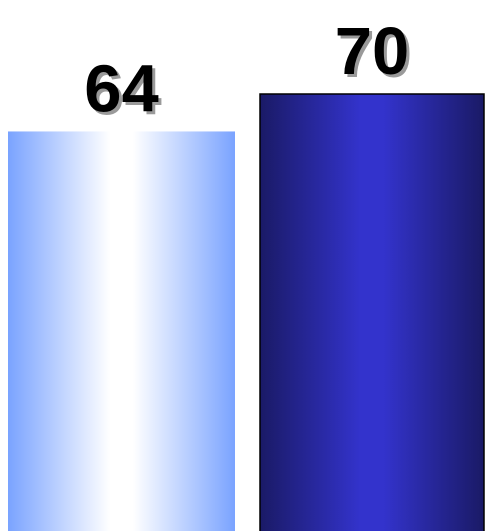 This screenshot has width=485, height=531. What do you see at coordinates (124, 91) in the screenshot?
I see `data-label-shadow-1: 64` at bounding box center [124, 91].